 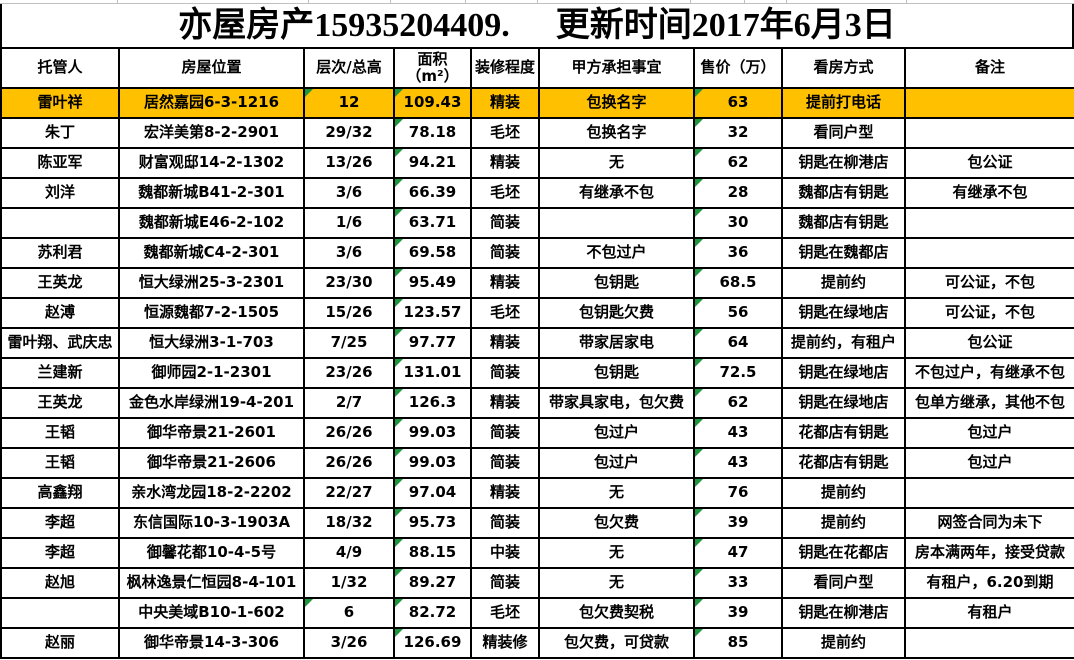 What do you see at coordinates (616, 193) in the screenshot?
I see `cell-party-a: 有继承不包` at bounding box center [616, 193].